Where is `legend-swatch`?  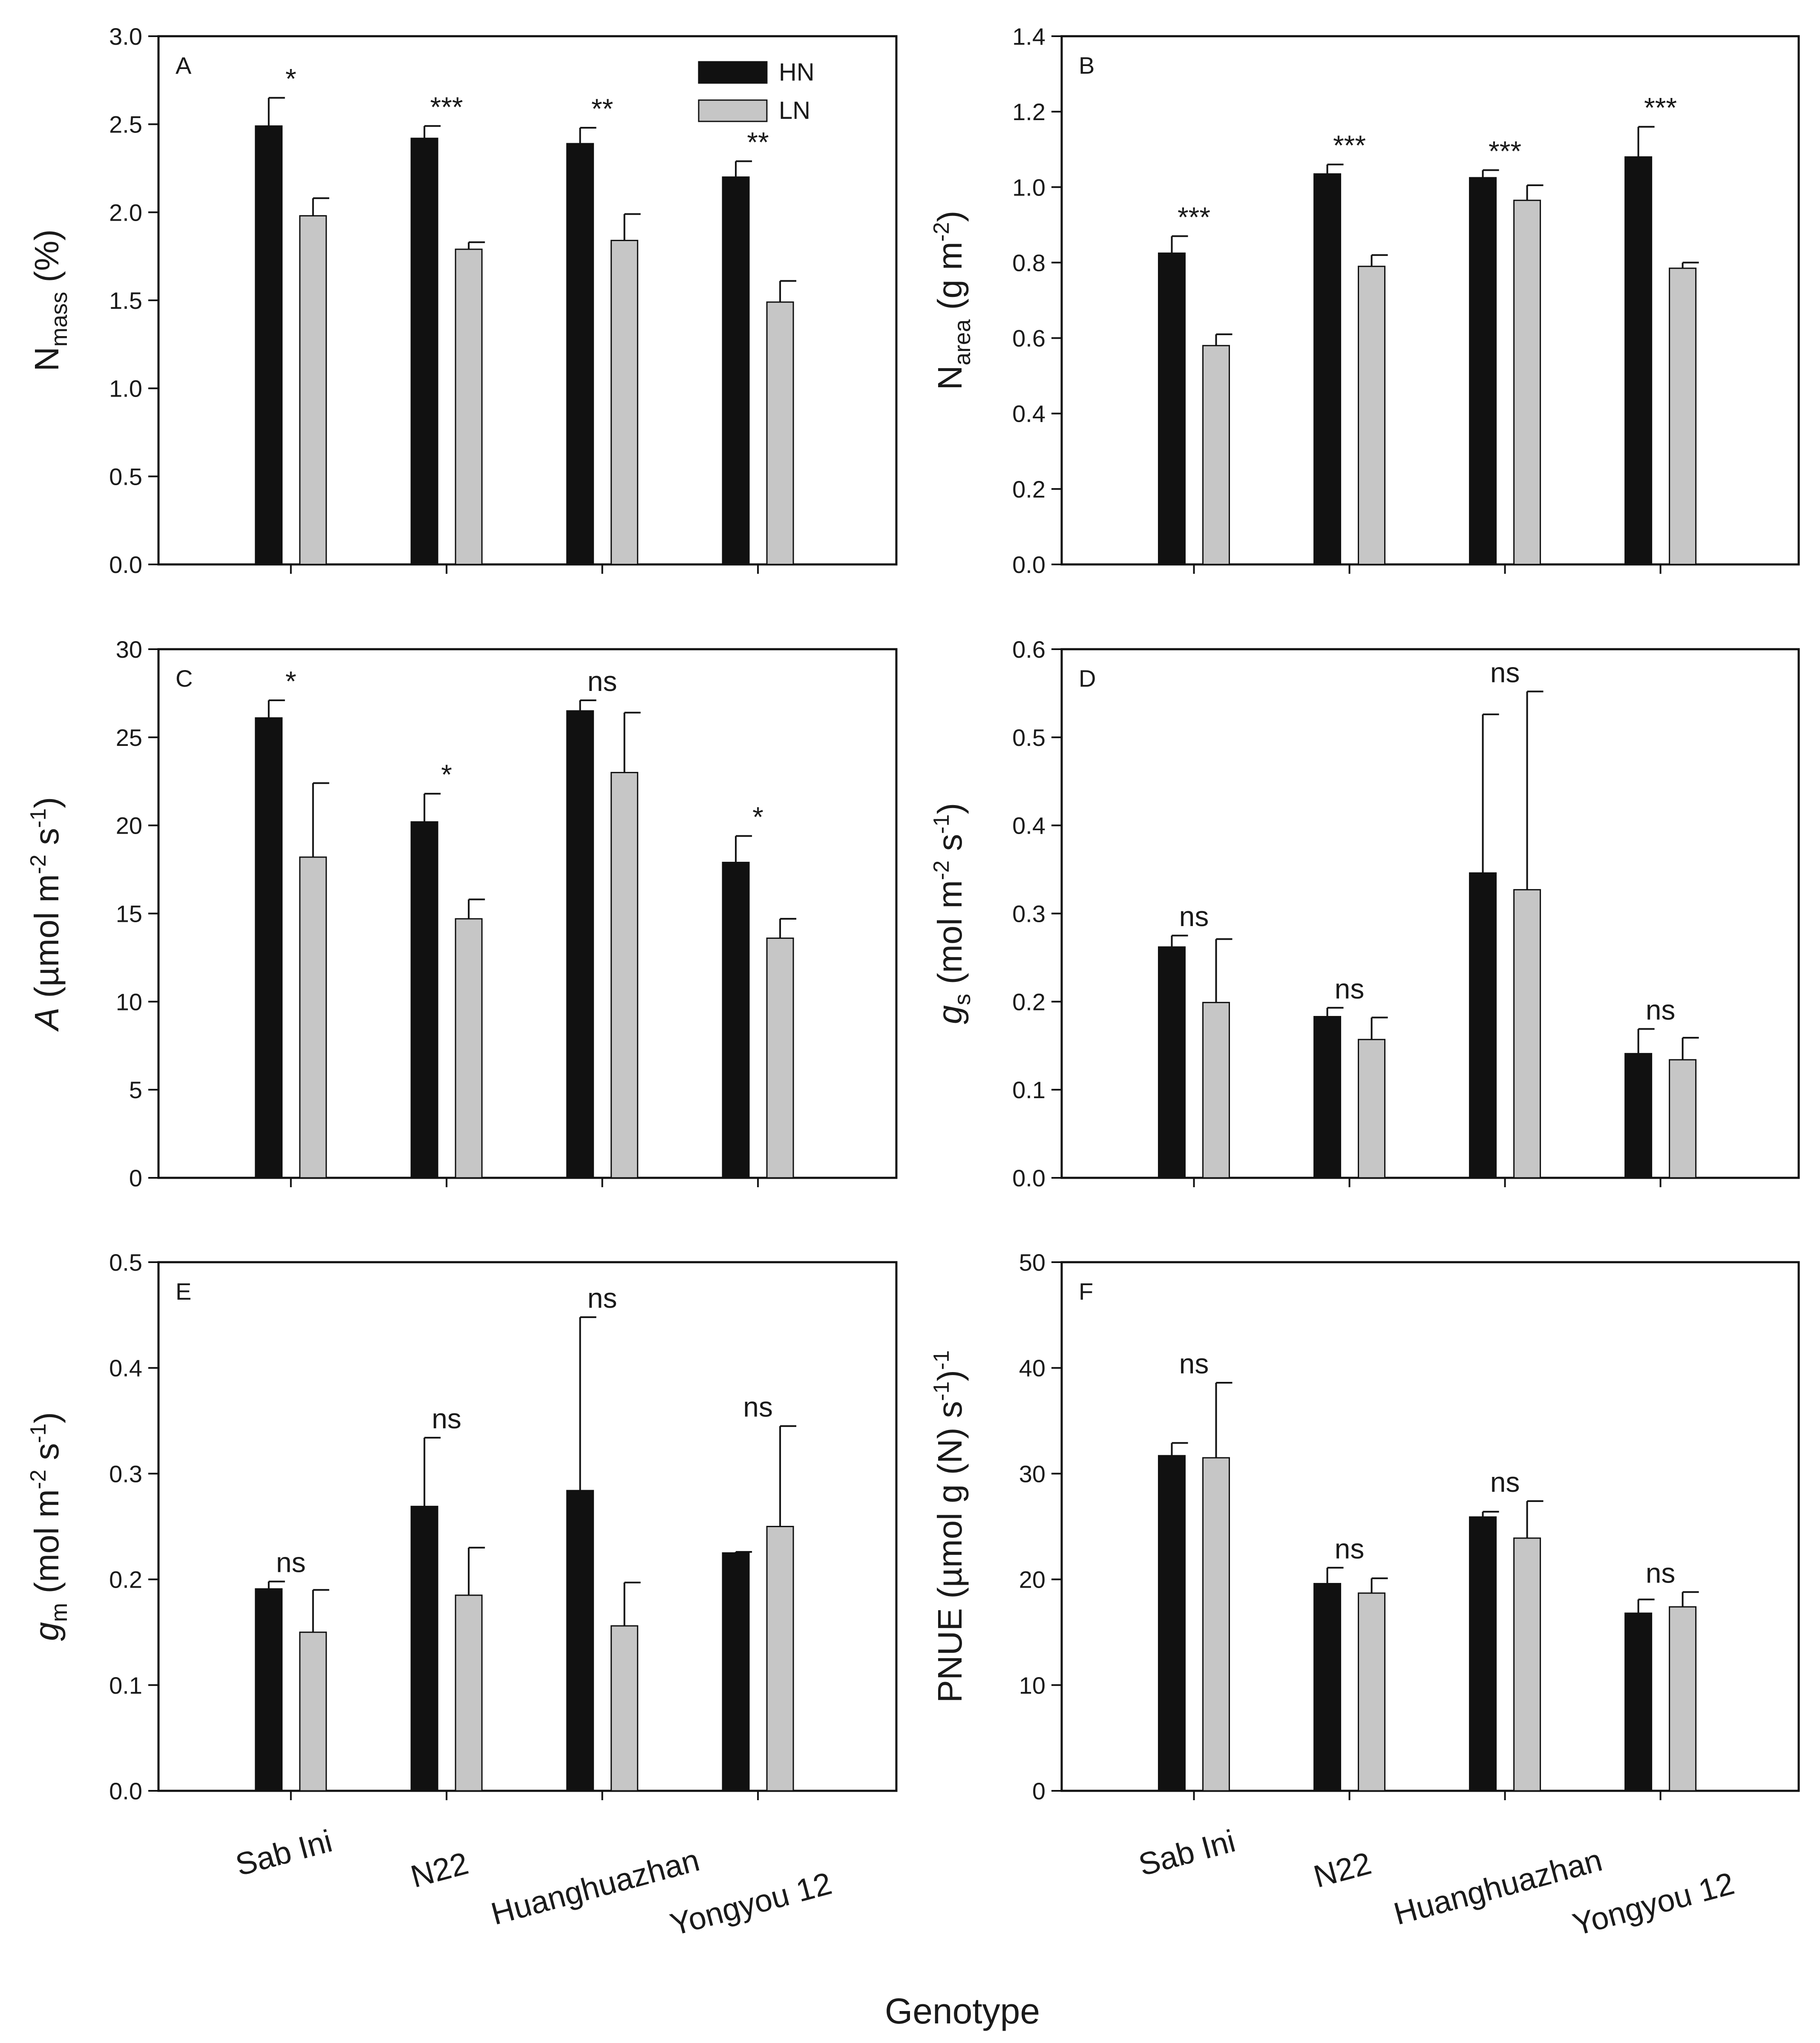
legend-swatch is located at coordinates (733, 72).